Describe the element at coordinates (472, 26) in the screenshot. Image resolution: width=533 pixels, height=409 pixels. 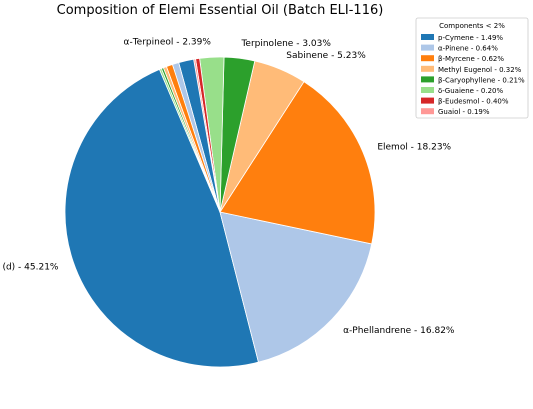
I see `legend-title: Components < 2%` at that location.